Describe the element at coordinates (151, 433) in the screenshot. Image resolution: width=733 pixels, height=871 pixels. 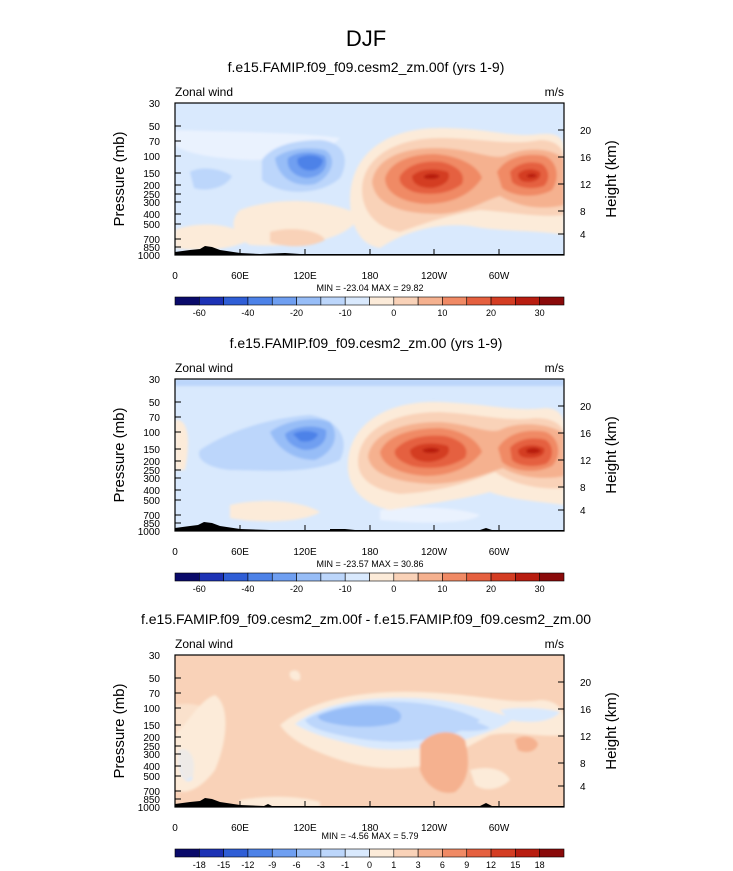
I see `pressure-tick: 100` at that location.